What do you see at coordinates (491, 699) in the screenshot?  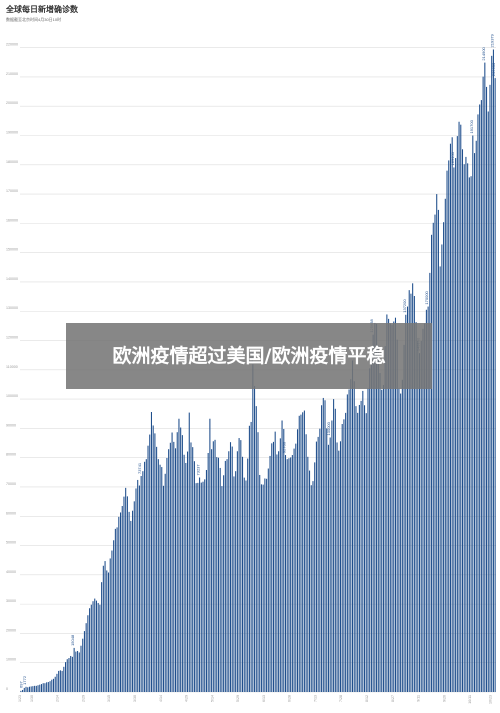 I see `x-tick-label: 10/23` at bounding box center [491, 699].